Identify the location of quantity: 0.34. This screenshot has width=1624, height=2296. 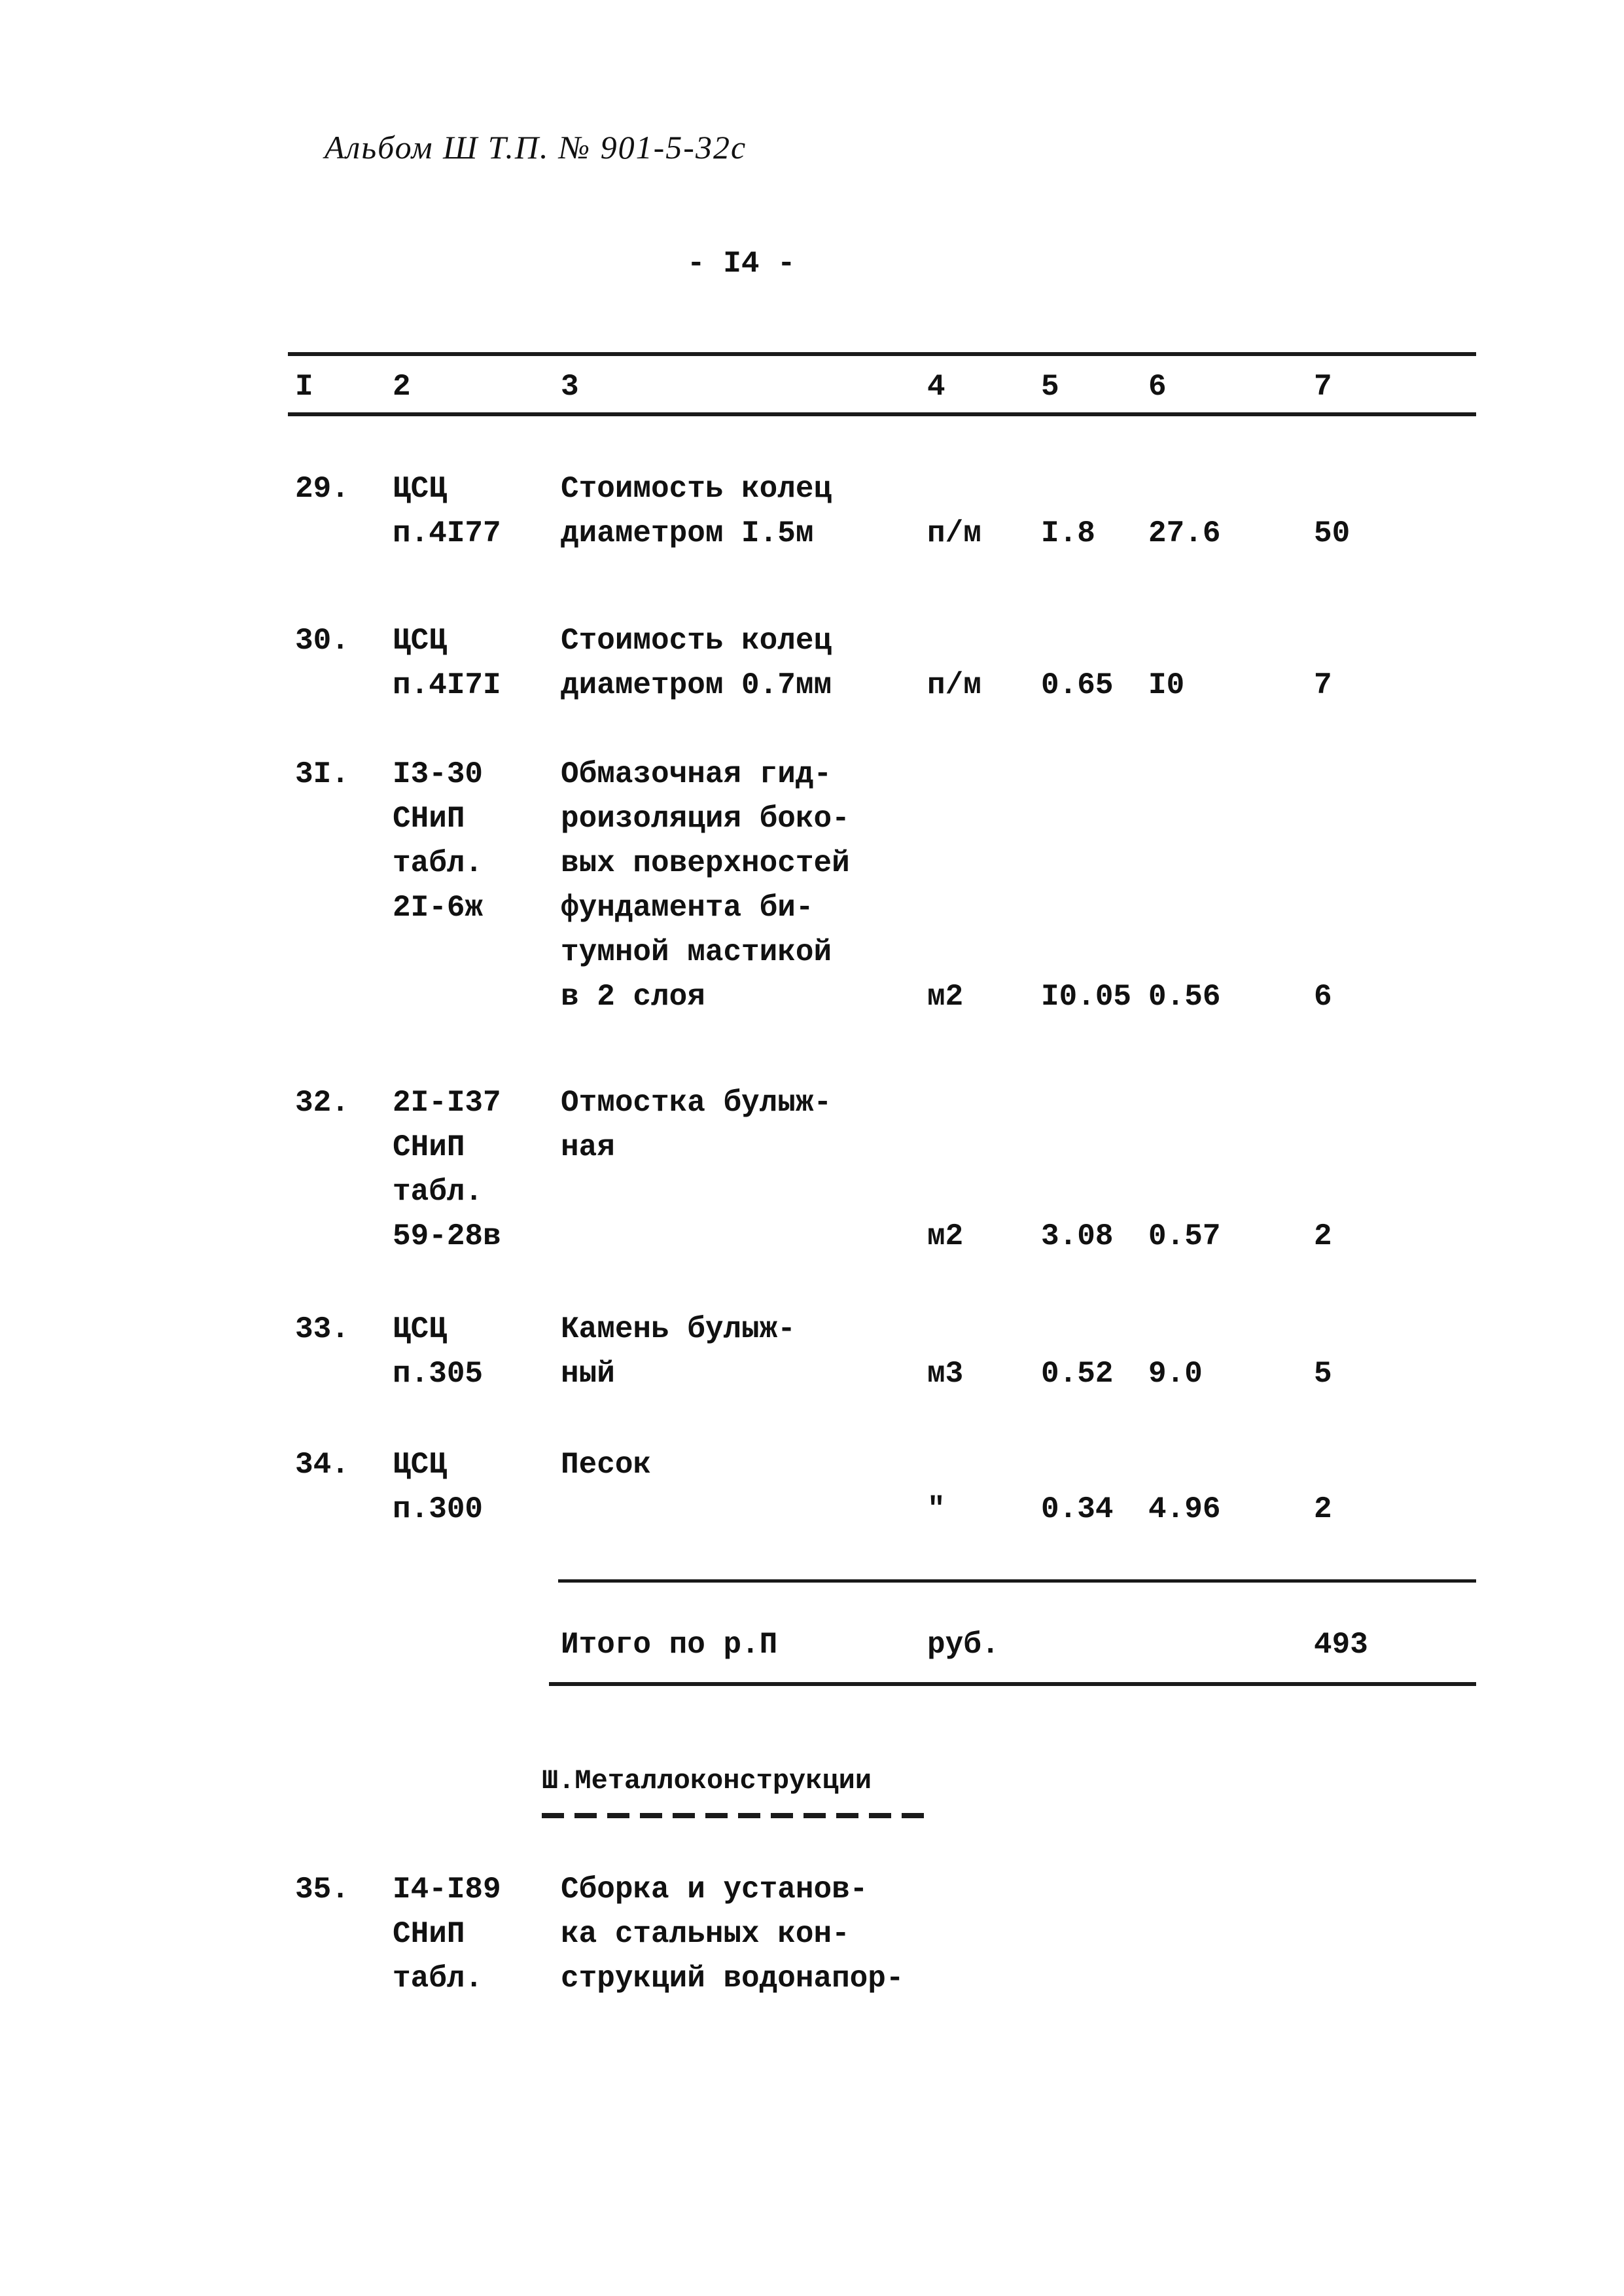
(1077, 1509).